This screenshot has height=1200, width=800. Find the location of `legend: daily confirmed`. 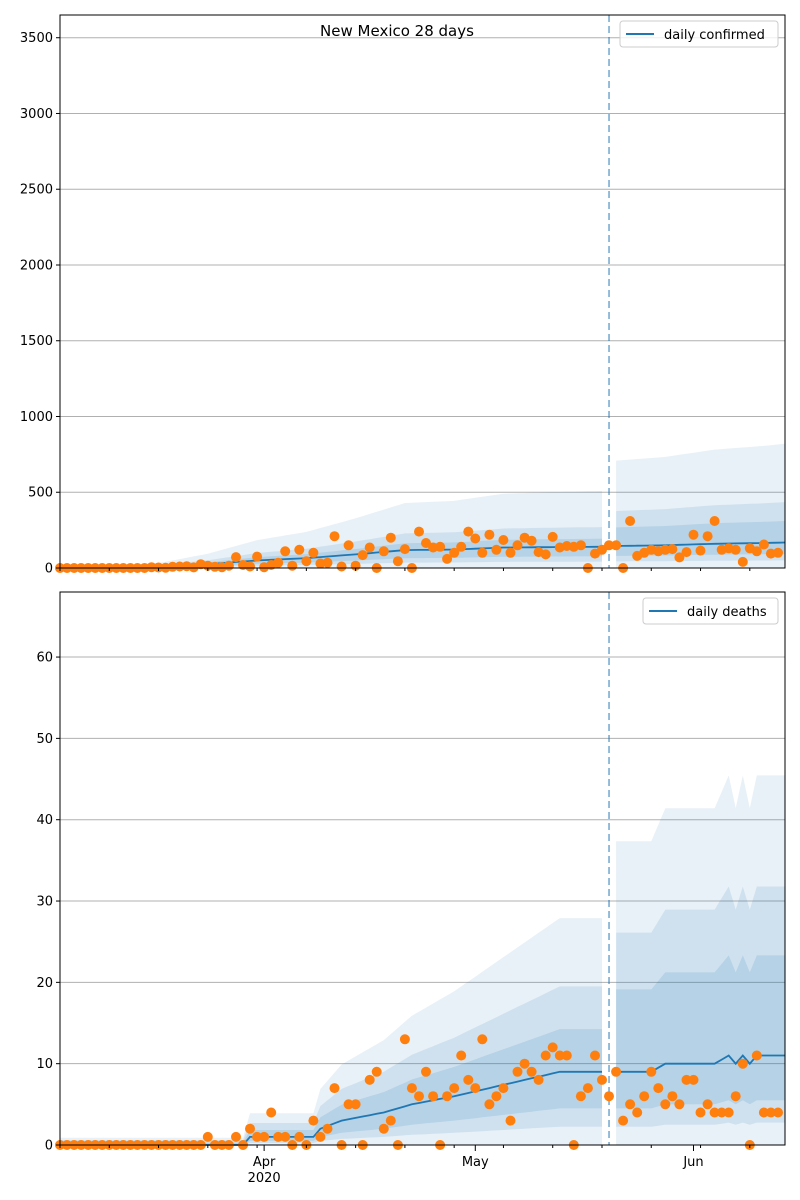

legend: daily confirmed is located at coordinates (699, 34).